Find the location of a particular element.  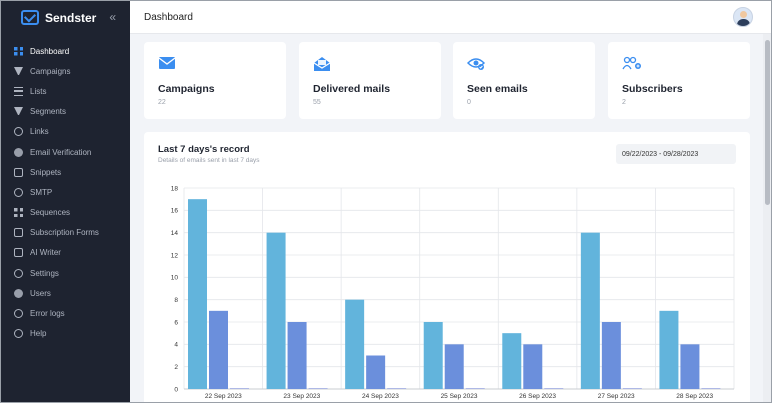

sidebar-item-lists: Lists is located at coordinates (65, 91).